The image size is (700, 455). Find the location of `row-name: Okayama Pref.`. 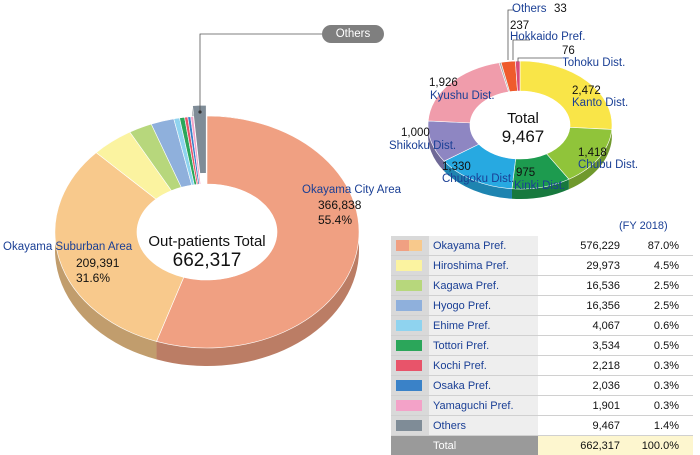

row-name: Okayama Pref. is located at coordinates (483, 246).